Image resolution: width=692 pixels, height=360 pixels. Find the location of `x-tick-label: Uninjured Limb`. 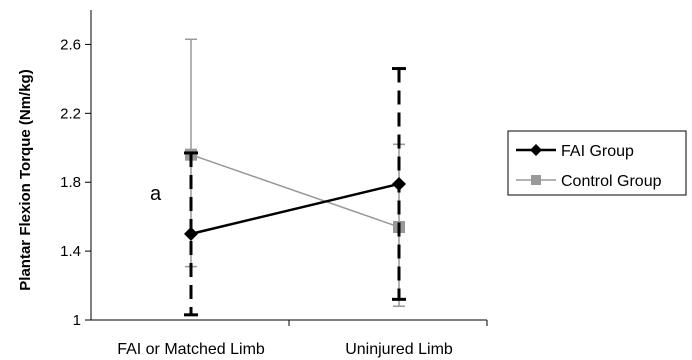

x-tick-label: Uninjured Limb is located at coordinates (399, 349).